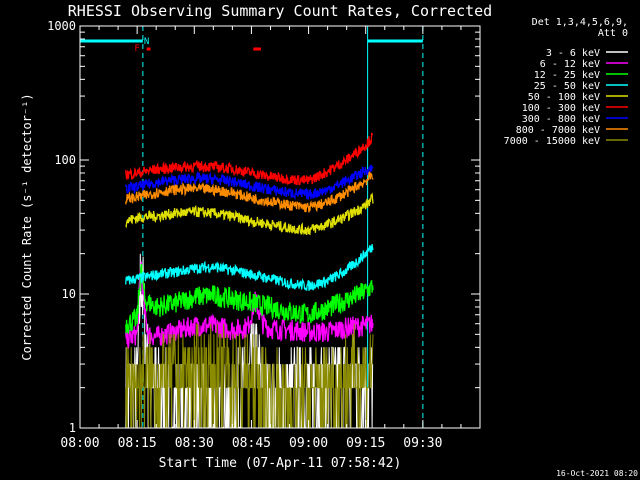  What do you see at coordinates (251, 443) in the screenshot?
I see `x-tick-label-3: 08:45` at bounding box center [251, 443].